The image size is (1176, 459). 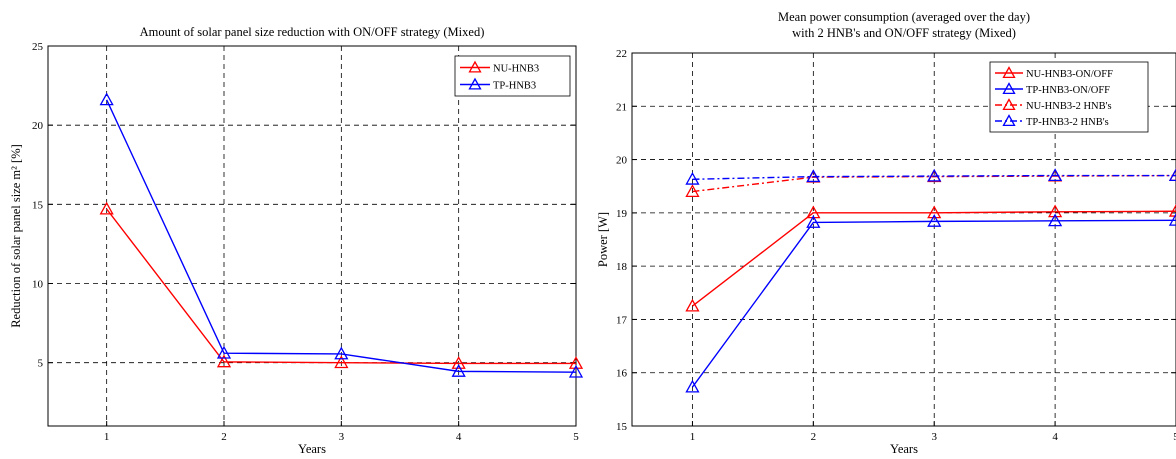 What do you see at coordinates (16, 236) in the screenshot?
I see `y-axis-label: Reduction of solar panel size m² [%]` at bounding box center [16, 236].